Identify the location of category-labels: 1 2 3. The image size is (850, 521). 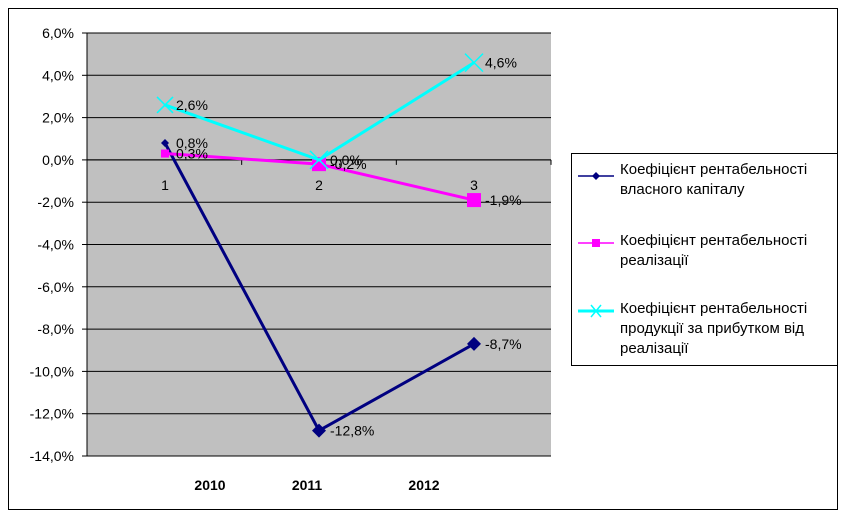
(319, 185).